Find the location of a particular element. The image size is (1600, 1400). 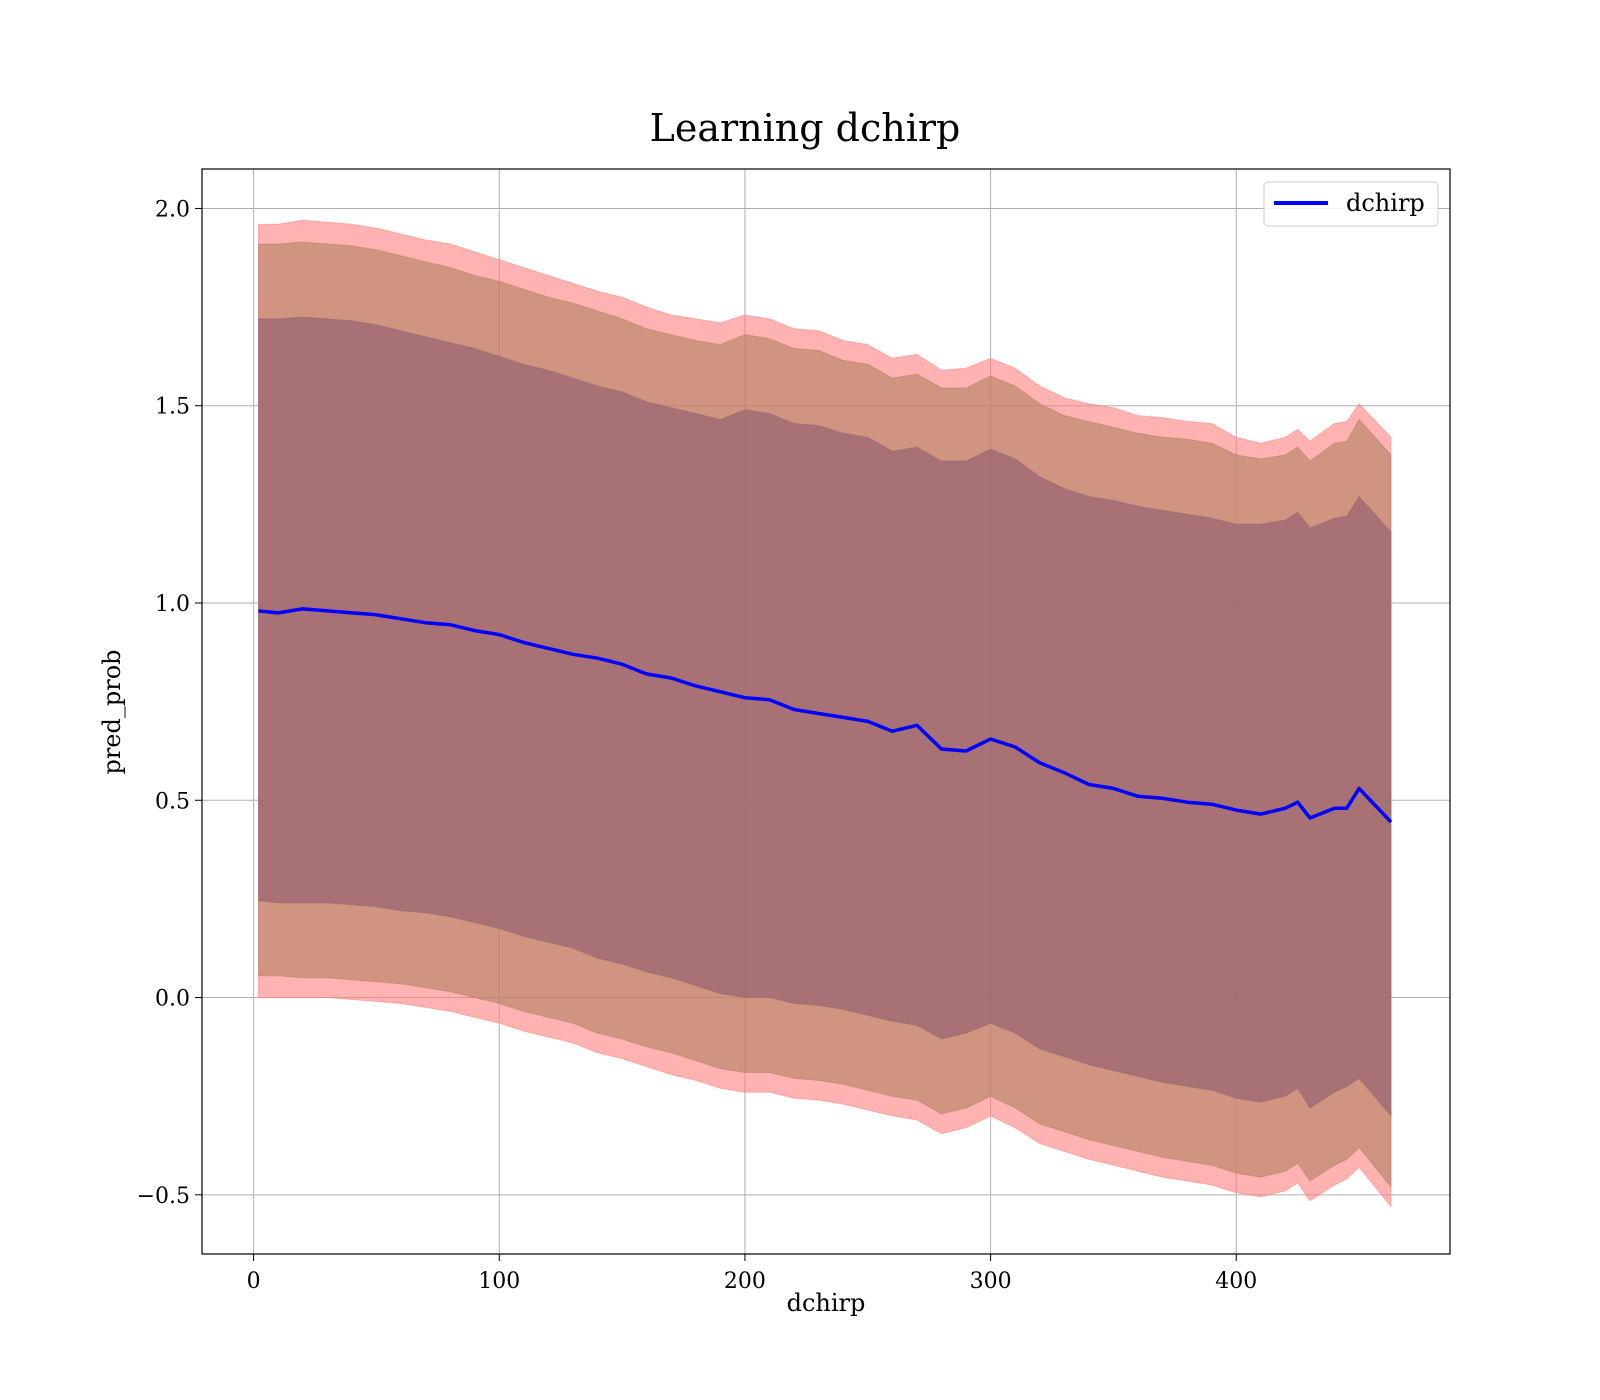

line-layer is located at coordinates (825, 715).